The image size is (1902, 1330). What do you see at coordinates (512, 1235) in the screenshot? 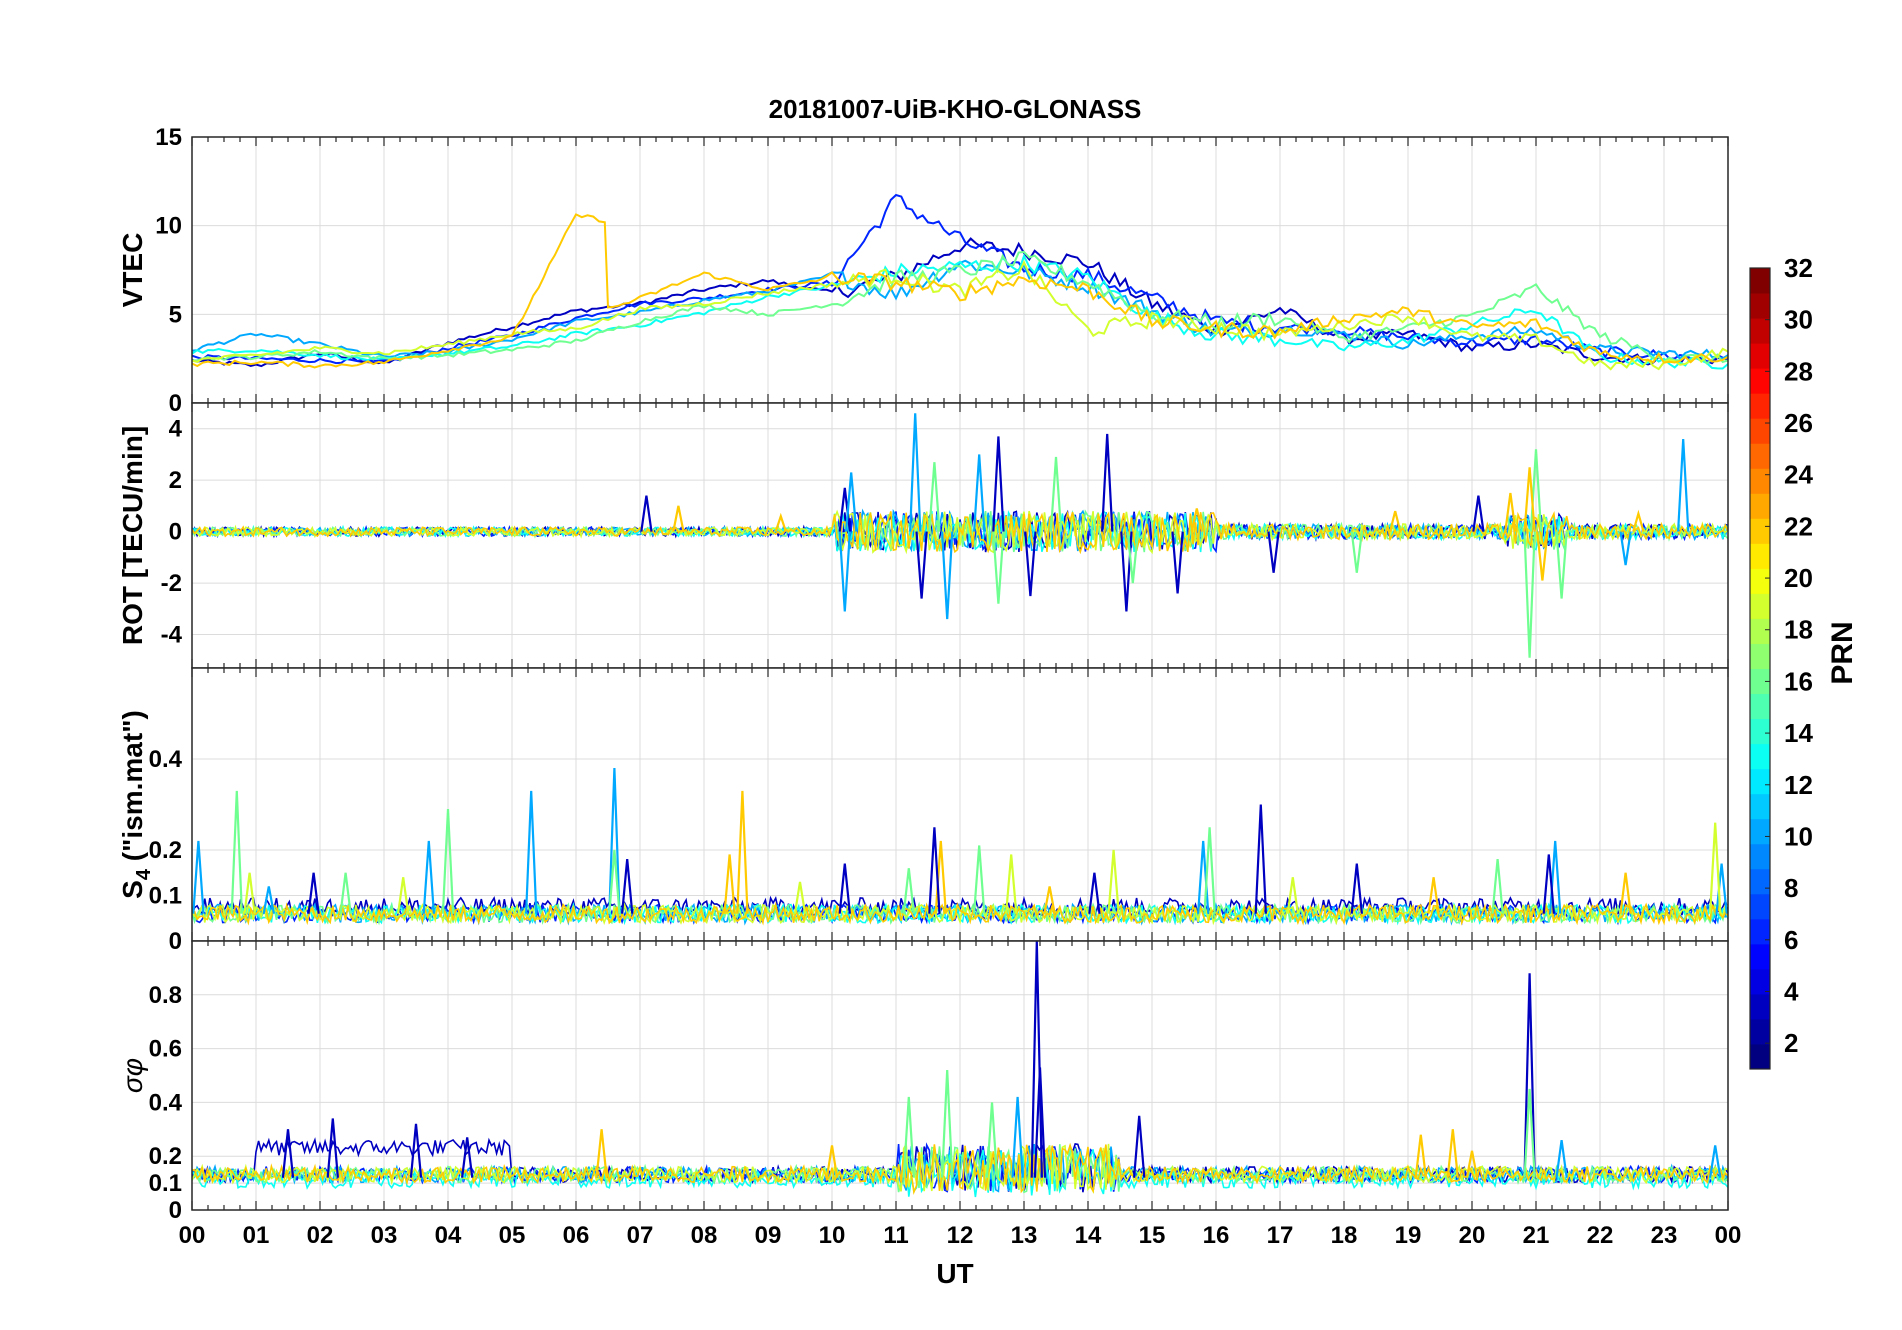
I see `x-tick-label: 05` at bounding box center [512, 1235].